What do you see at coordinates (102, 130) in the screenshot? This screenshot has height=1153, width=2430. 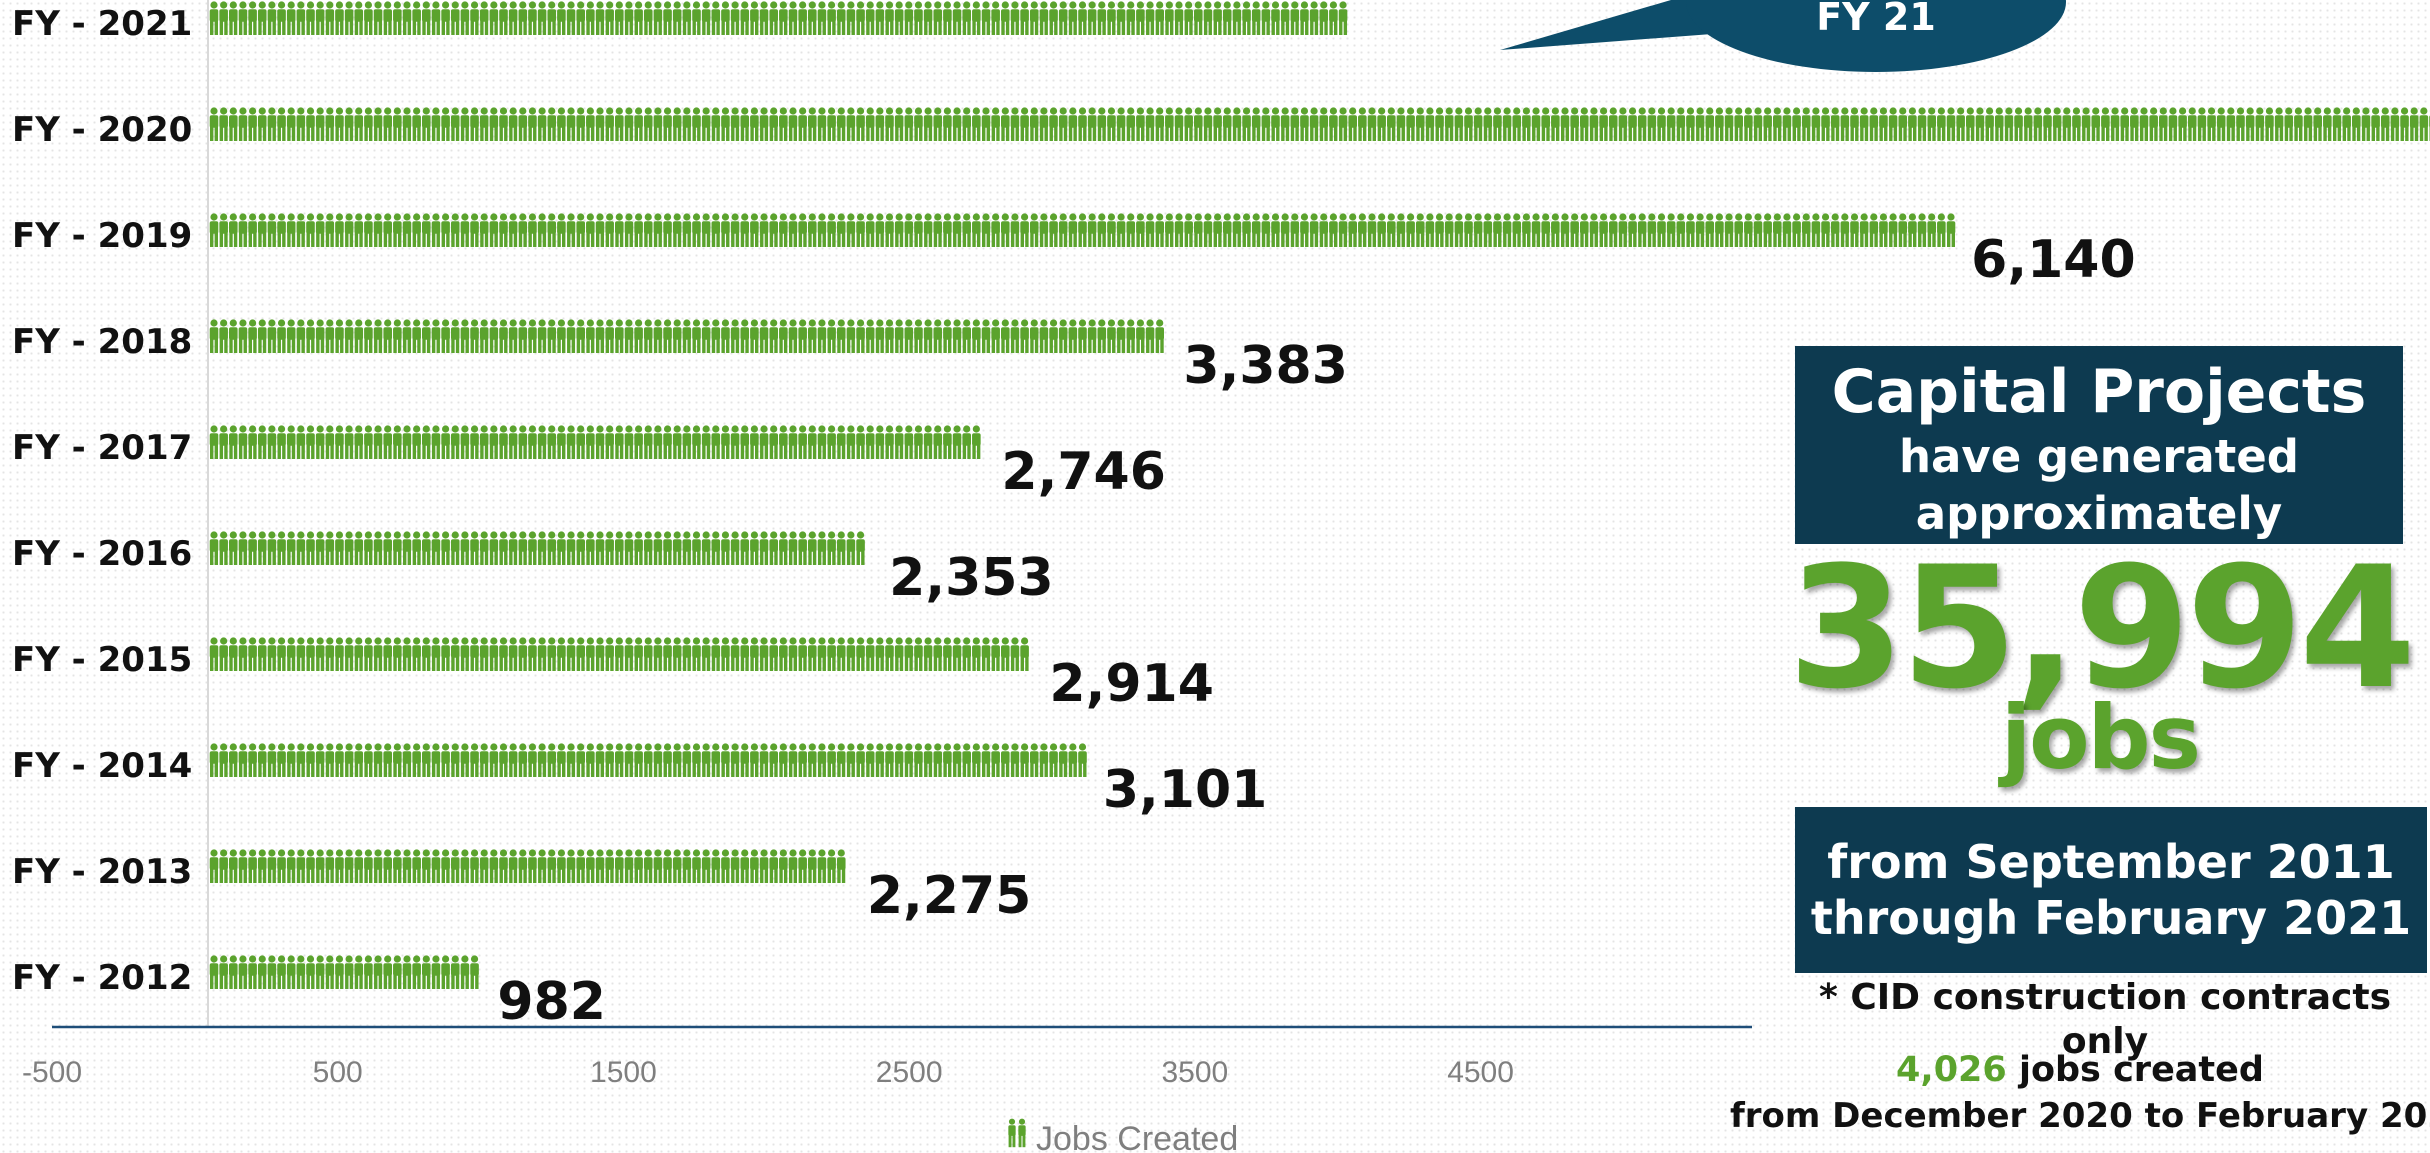 I see `category-label: FY - 2020` at bounding box center [102, 130].